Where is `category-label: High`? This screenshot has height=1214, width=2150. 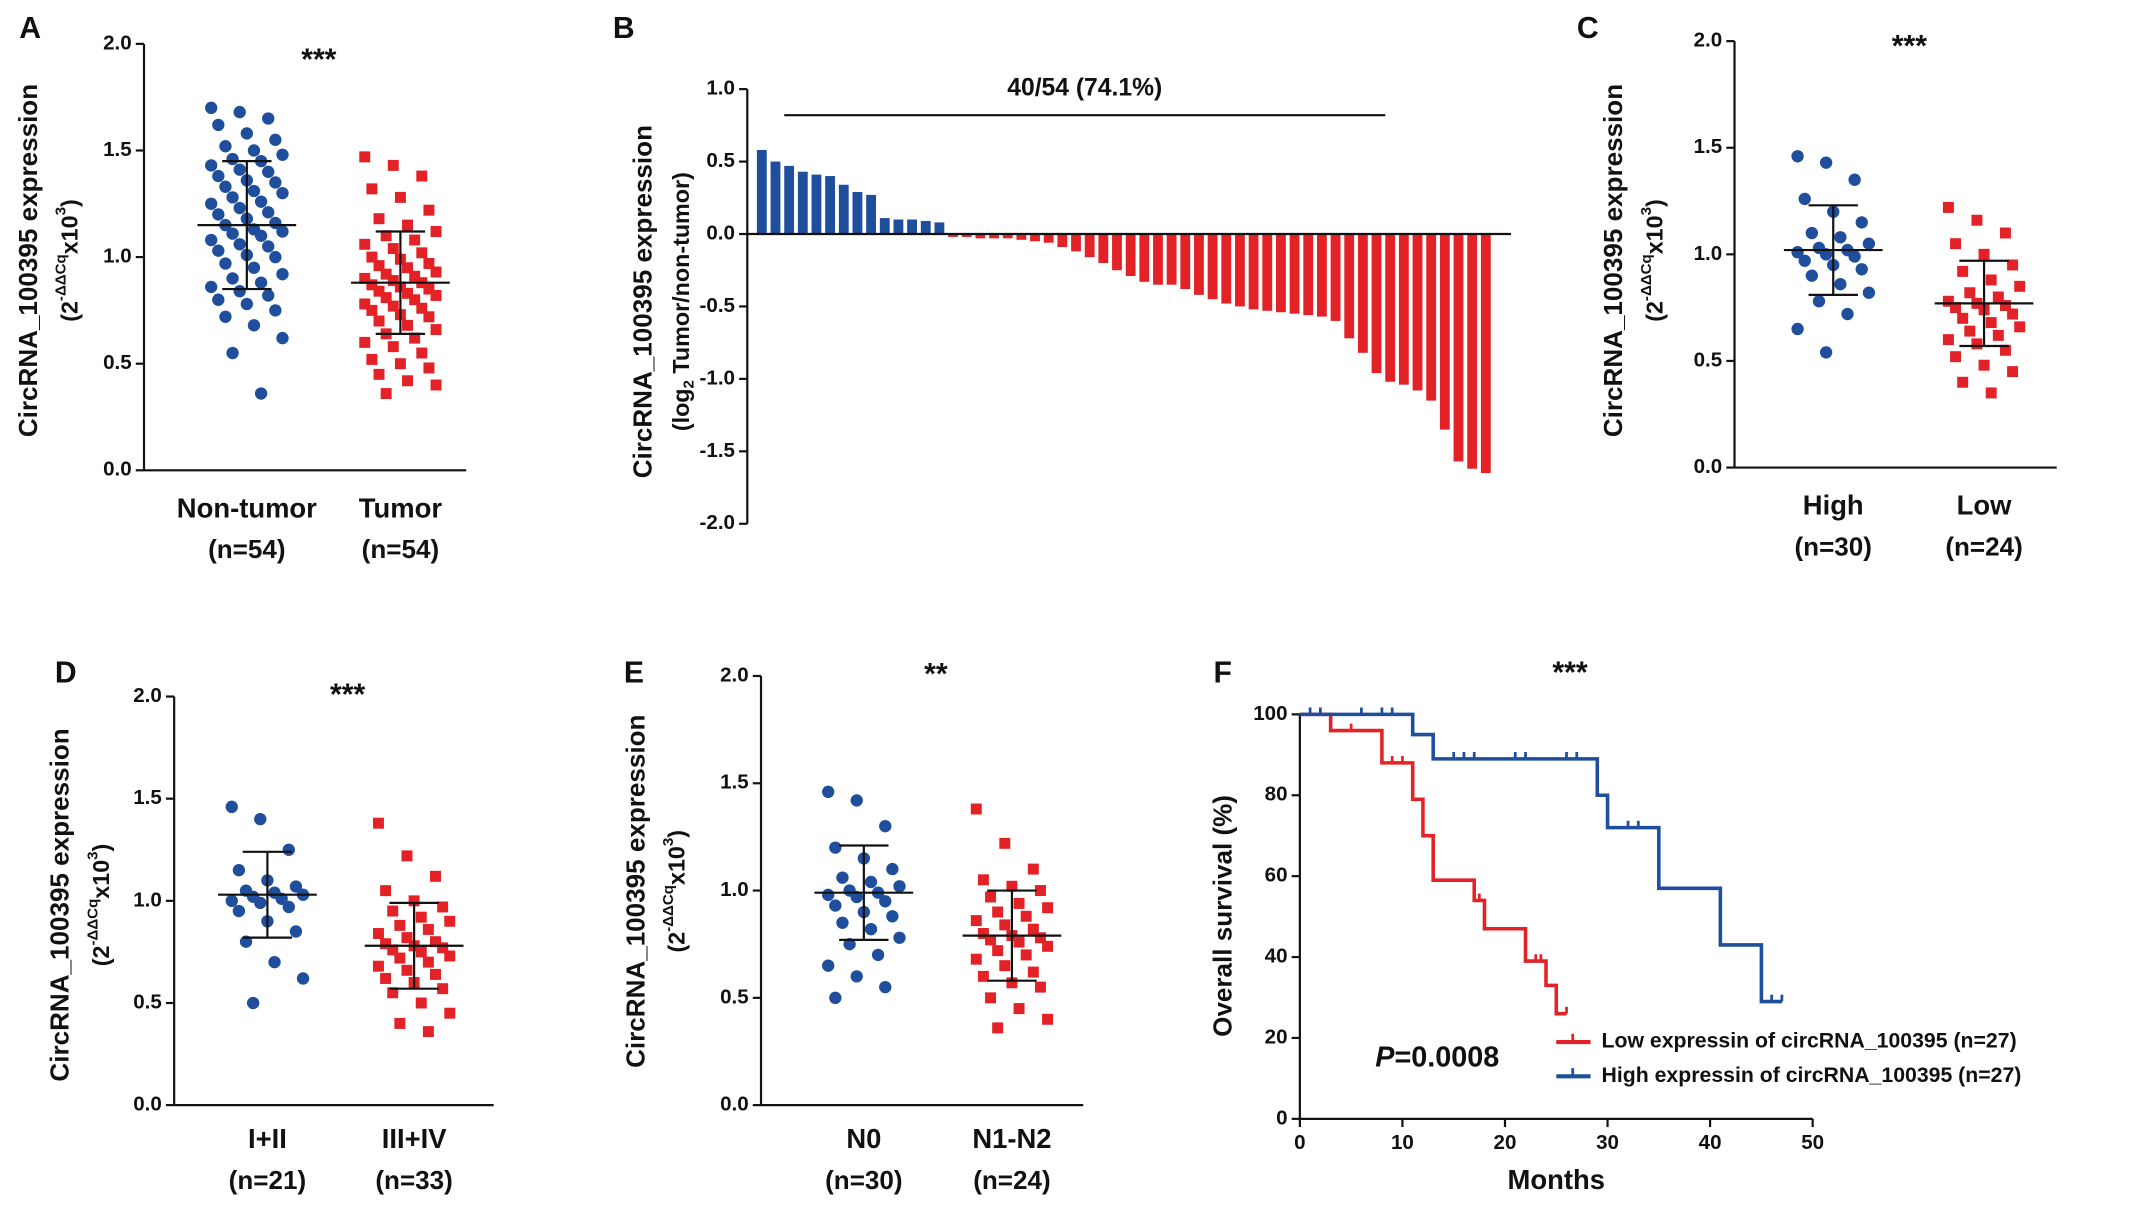 category-label: High is located at coordinates (1833, 505).